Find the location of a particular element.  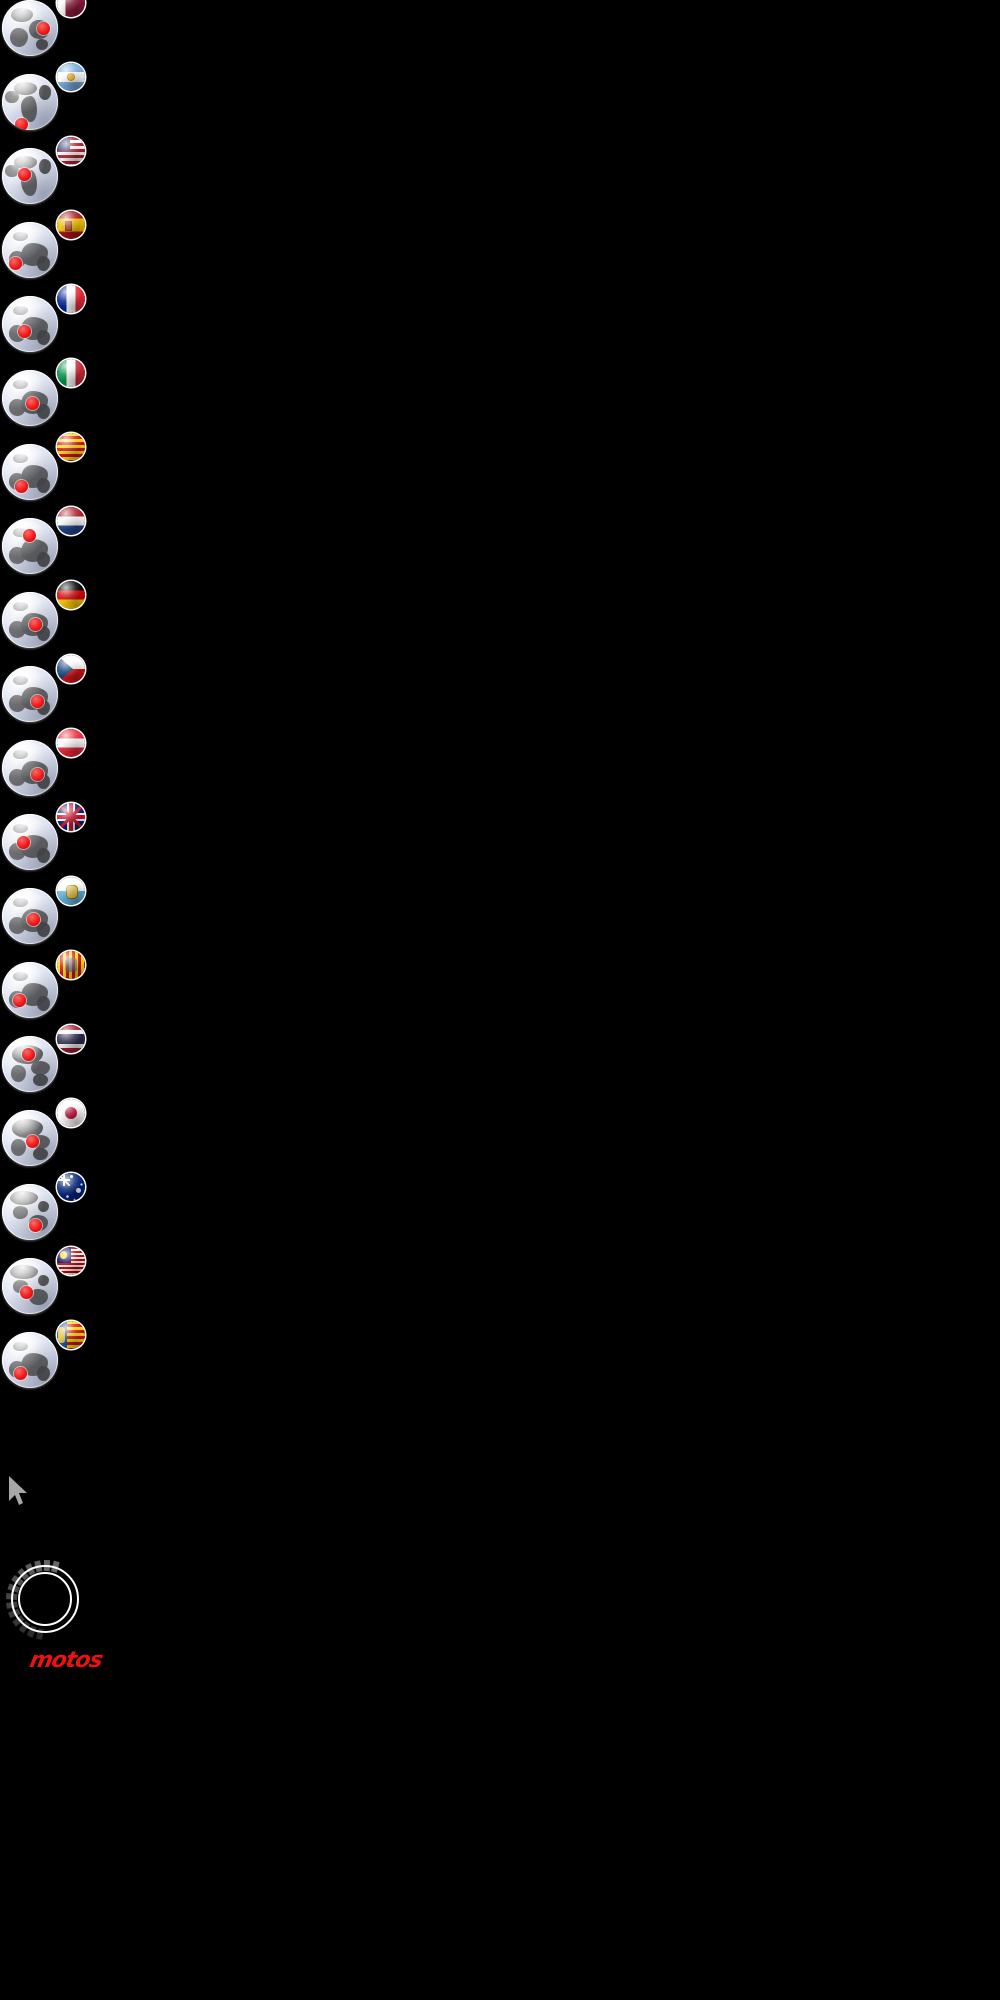

flag-badge-nl is located at coordinates (71, 521).